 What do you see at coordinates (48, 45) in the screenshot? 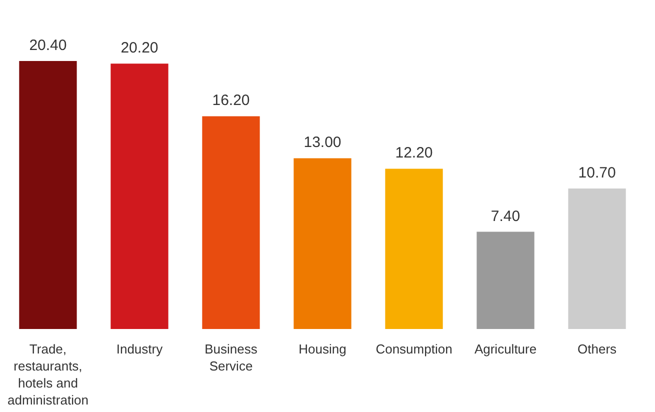
I see `data-label: 20.40` at bounding box center [48, 45].